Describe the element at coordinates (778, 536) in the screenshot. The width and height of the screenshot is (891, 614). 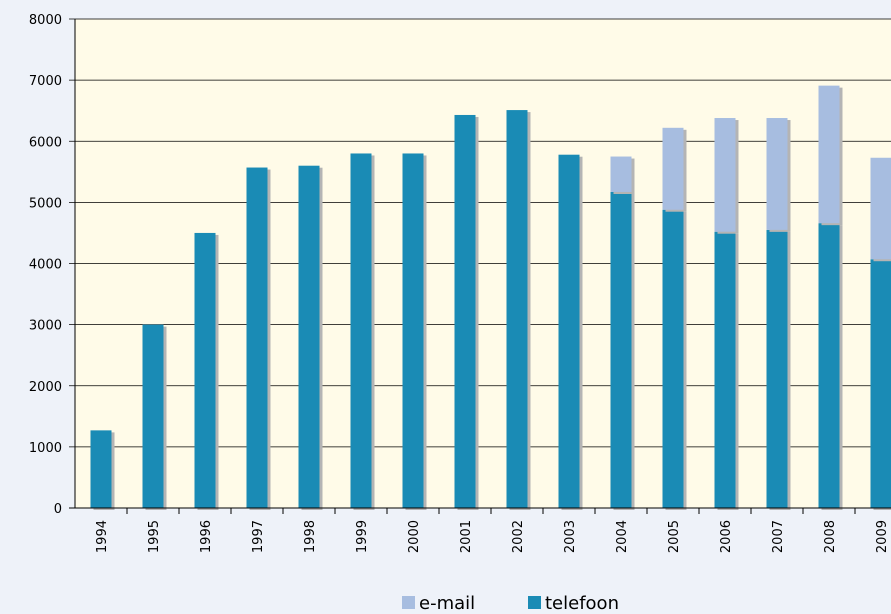
I see `x-tick-label: 2007` at that location.